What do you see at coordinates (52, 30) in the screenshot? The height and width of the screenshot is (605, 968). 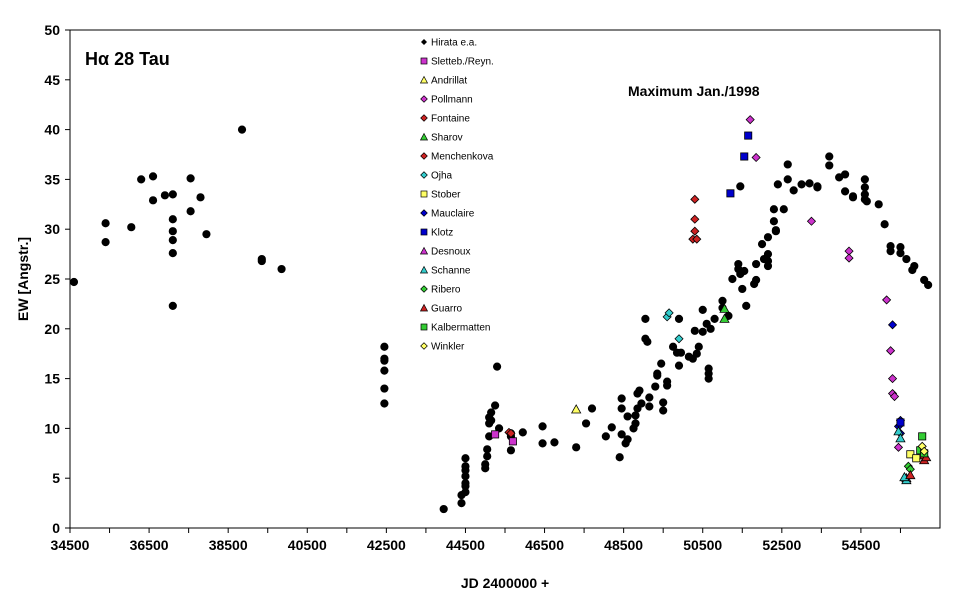 I see `y-tick-label: 50` at bounding box center [52, 30].